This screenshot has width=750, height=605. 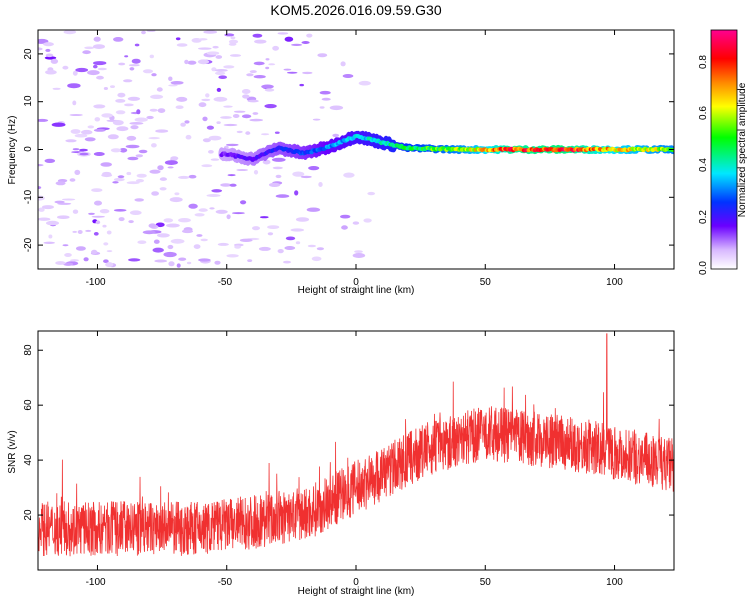 What do you see at coordinates (28, 350) in the screenshot?
I see `y-tick-label: 80` at bounding box center [28, 350].